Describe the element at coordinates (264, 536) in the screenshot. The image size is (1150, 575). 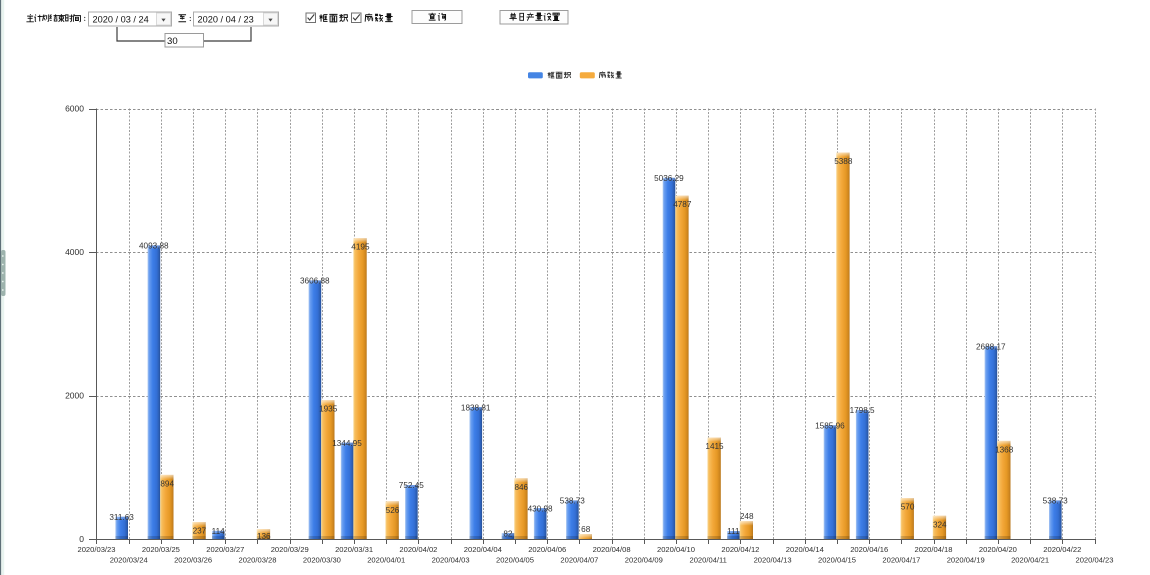
I see `svg-text: 136` at that location.